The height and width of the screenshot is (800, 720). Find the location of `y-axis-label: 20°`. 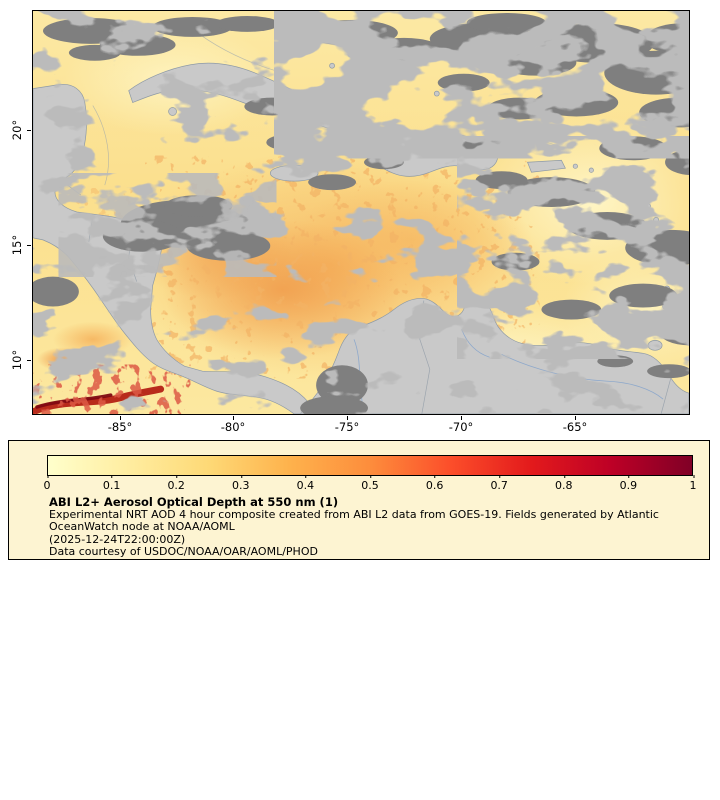

y-axis-label: 20° is located at coordinates (17, 130).